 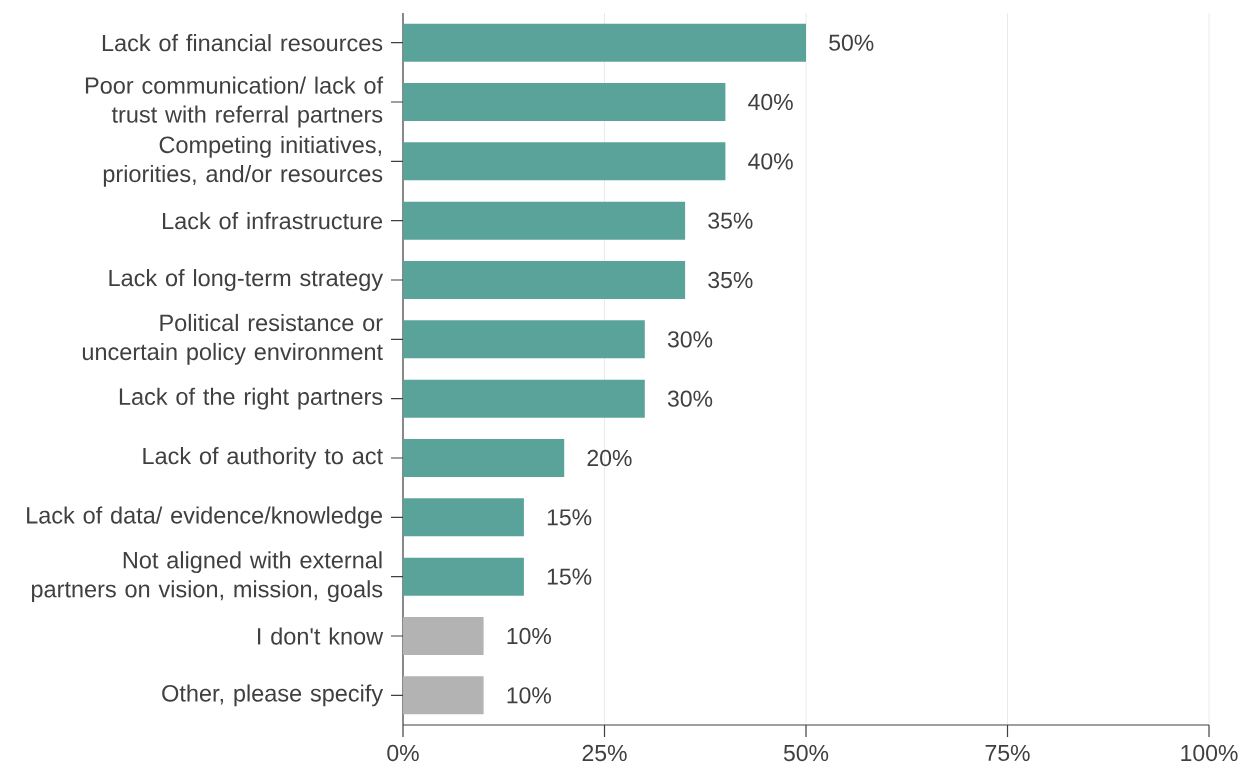 I want to click on y-tick-label: Lack of authority to act, so click(x=263, y=458).